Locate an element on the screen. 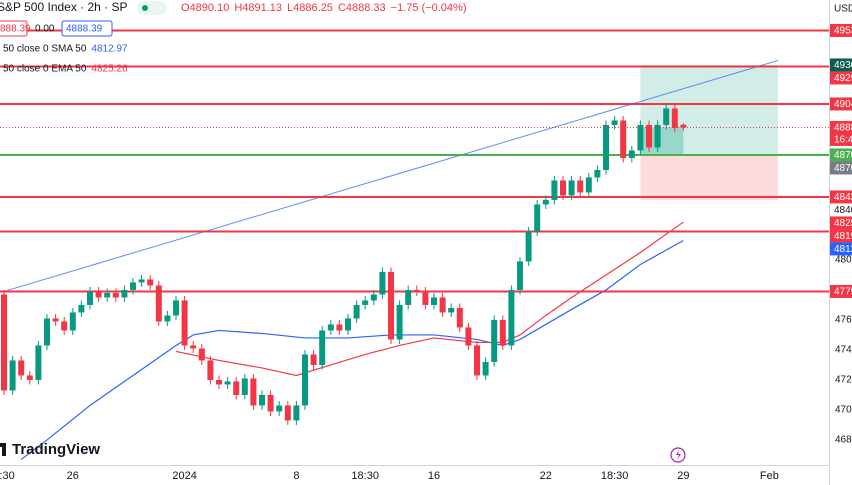  y-tick-label: 4760 is located at coordinates (843, 320).